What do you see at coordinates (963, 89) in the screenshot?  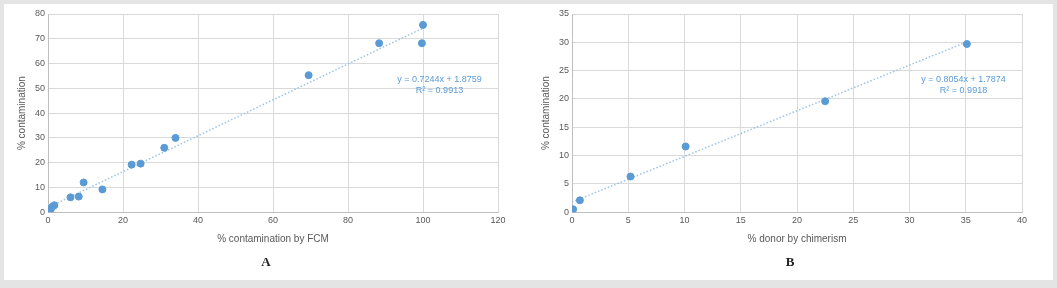 I see `annotation: R² = 0.9918` at bounding box center [963, 89].